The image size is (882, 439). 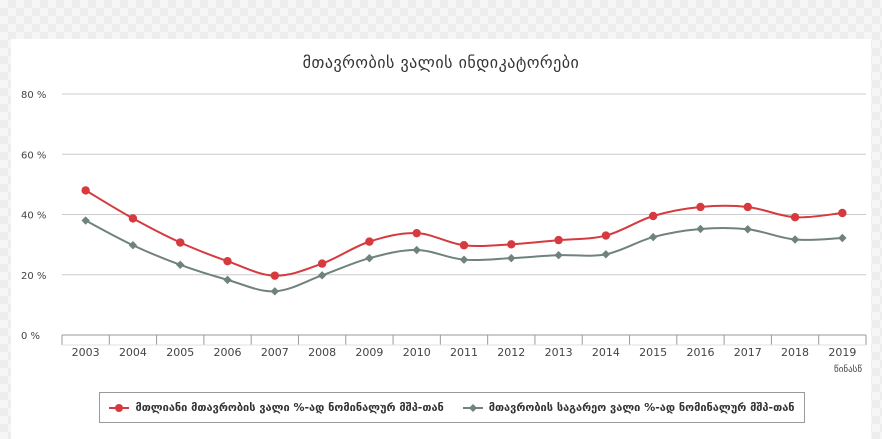 What do you see at coordinates (700, 352) in the screenshot?
I see `x-tick-label: 2016` at bounding box center [700, 352].